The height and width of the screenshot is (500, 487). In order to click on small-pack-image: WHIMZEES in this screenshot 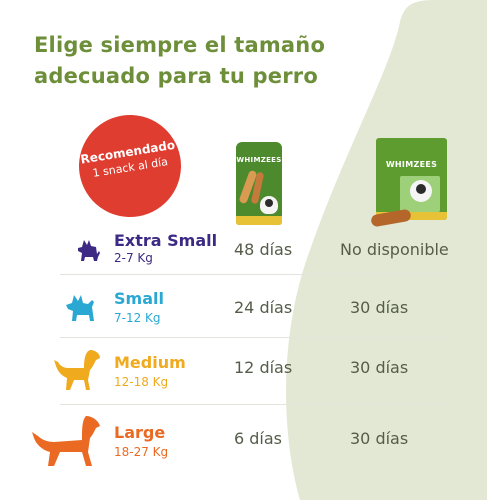, I will do `click(259, 183)`.